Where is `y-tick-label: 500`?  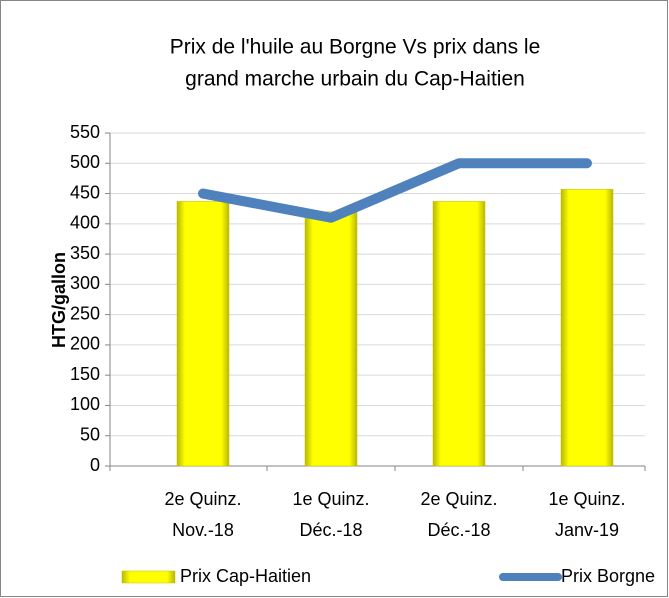
y-tick-label: 500 is located at coordinates (85, 162).